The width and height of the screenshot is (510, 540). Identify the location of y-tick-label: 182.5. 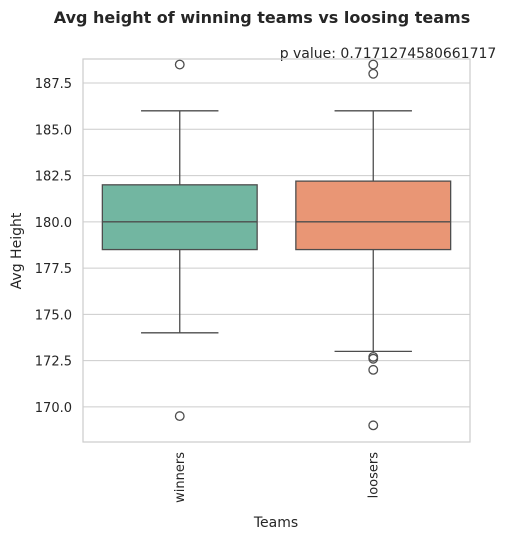
(53, 177).